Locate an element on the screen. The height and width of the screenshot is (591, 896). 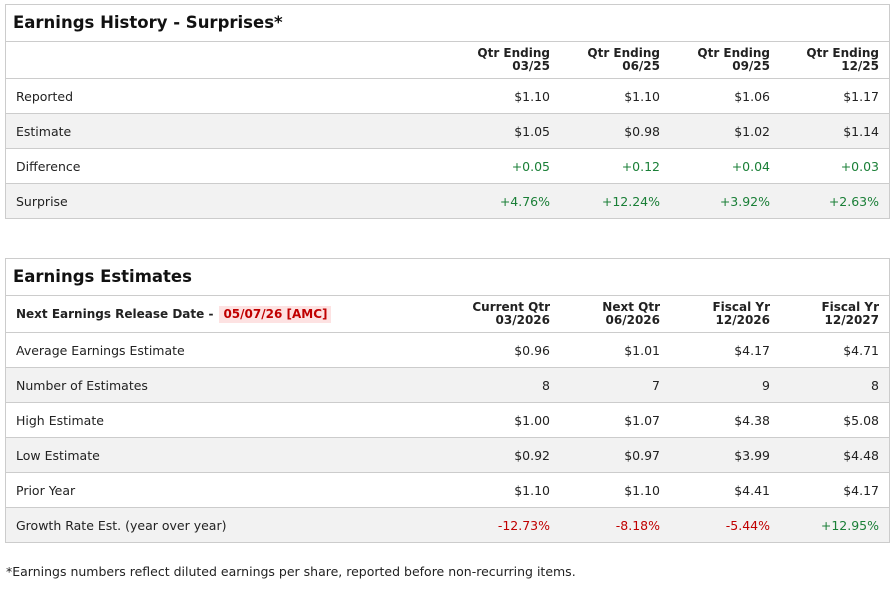
table-title: Earnings History - Surprises* is located at coordinates (447, 23).